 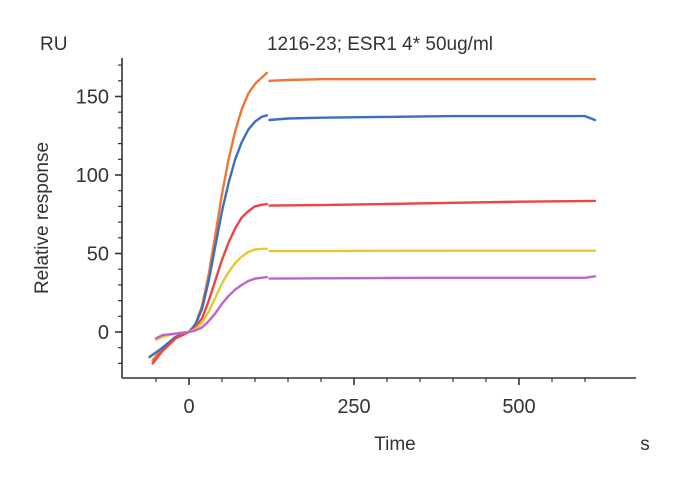 What do you see at coordinates (53, 44) in the screenshot?
I see `y-unit-label: RU` at bounding box center [53, 44].